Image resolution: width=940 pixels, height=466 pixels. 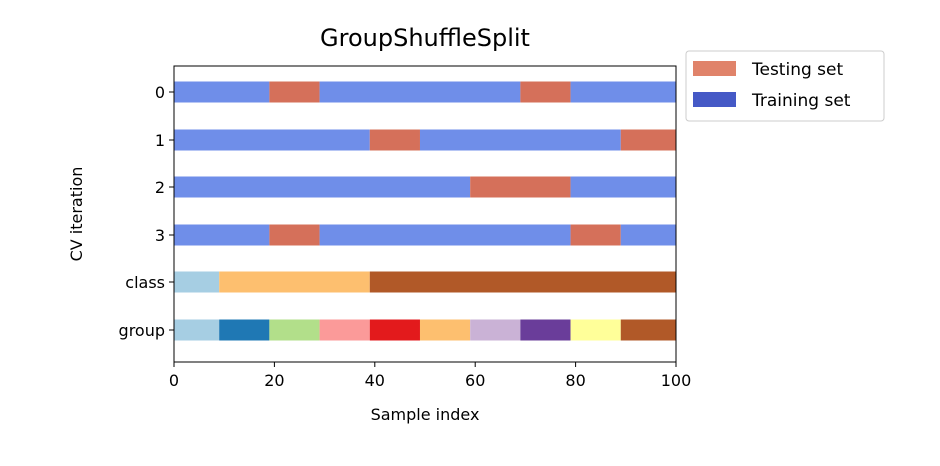 What do you see at coordinates (714, 68) in the screenshot?
I see `legend-swatch-testing` at bounding box center [714, 68].